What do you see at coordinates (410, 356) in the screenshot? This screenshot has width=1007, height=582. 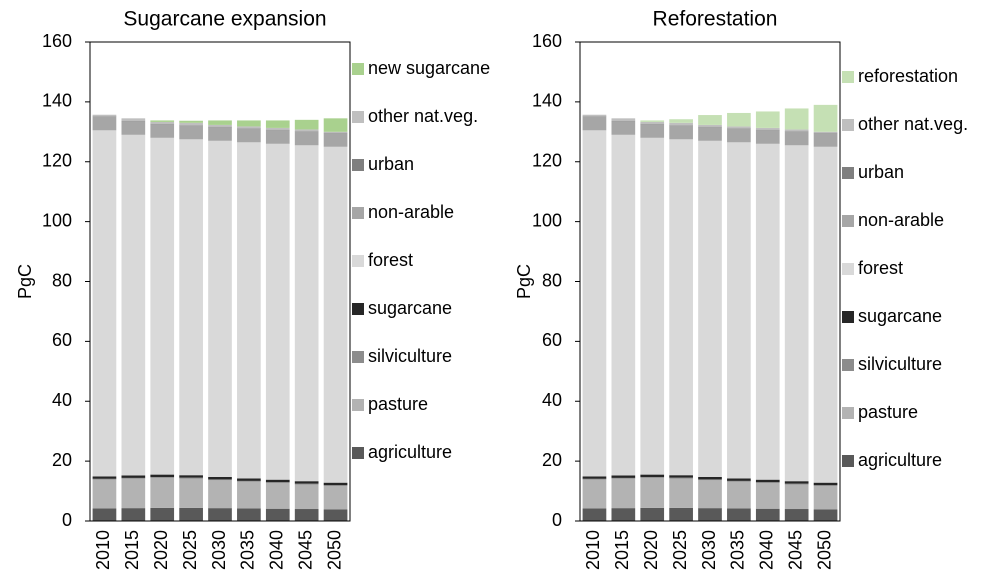 I see `legend-label: silviculture` at bounding box center [410, 356].